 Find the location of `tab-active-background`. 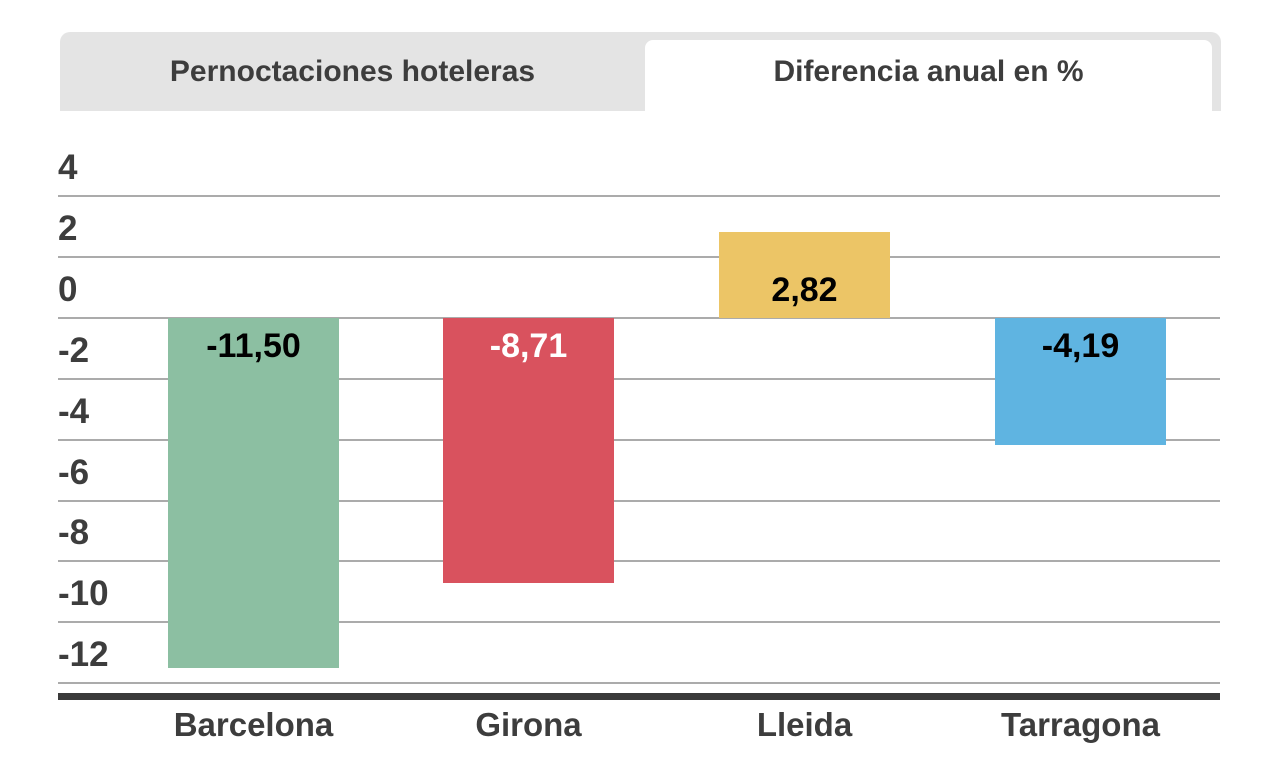

tab-active-background is located at coordinates (928, 75).